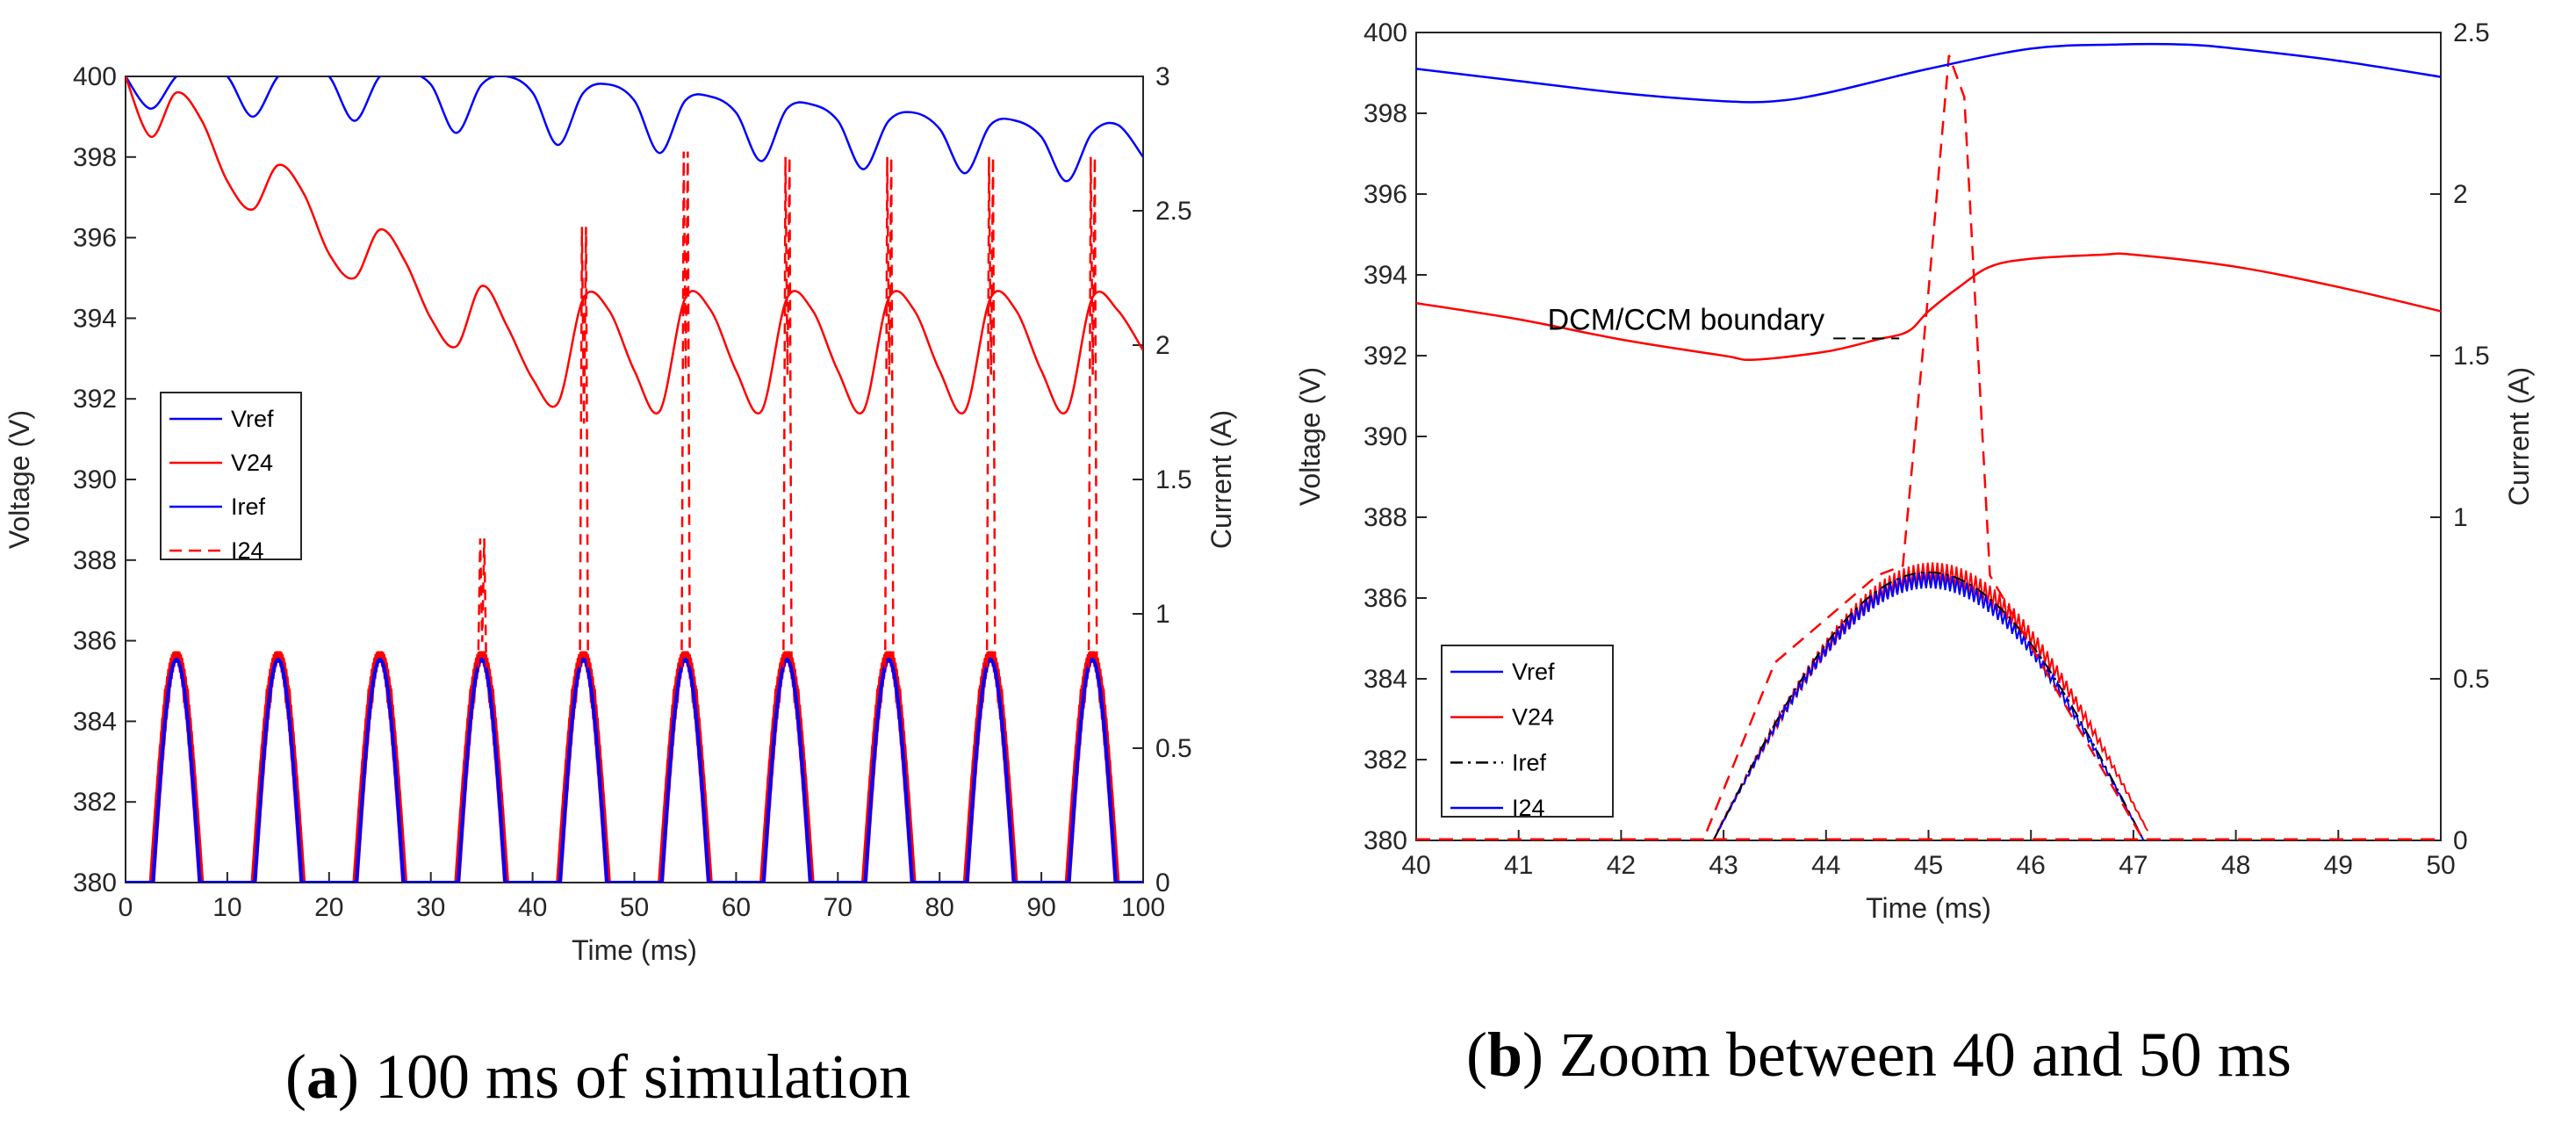 This screenshot has width=2576, height=1146. Describe the element at coordinates (1925, 1055) in the screenshot. I see `panel-b-caption-text: Zoom between 40 and 50 ms` at that location.